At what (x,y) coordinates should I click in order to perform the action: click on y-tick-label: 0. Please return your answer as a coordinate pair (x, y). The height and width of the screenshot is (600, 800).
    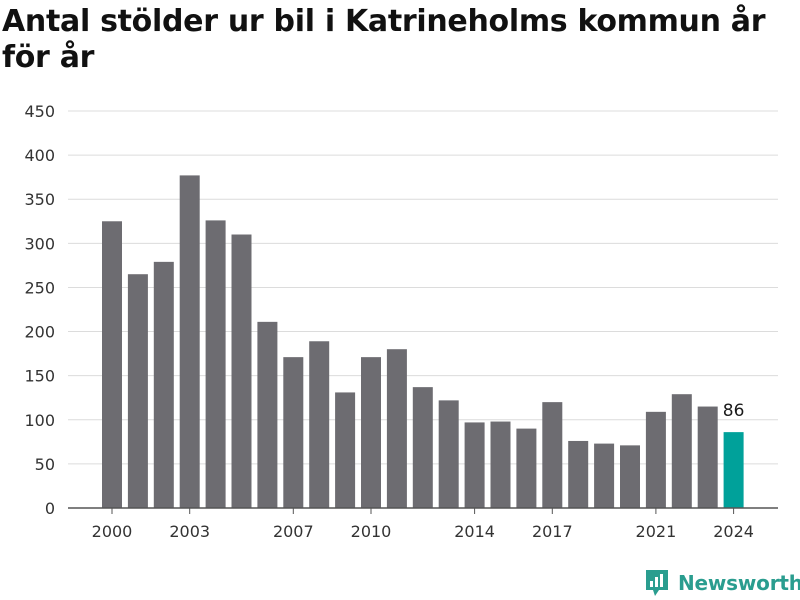
    Looking at the image, I should click on (50, 508).